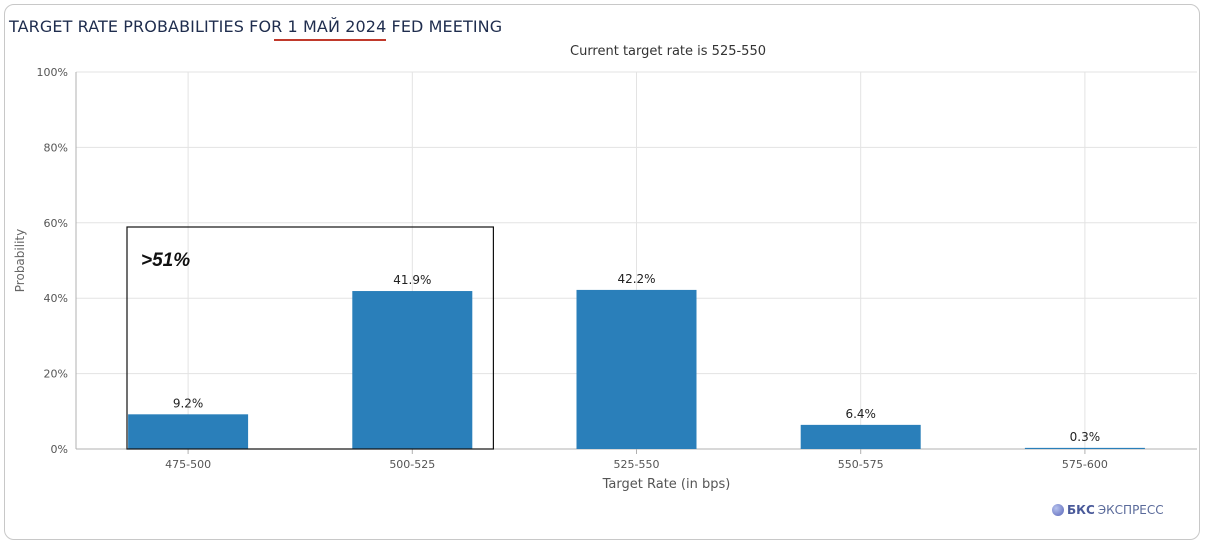  What do you see at coordinates (412, 464) in the screenshot?
I see `x-tick-label: 500-525` at bounding box center [412, 464].